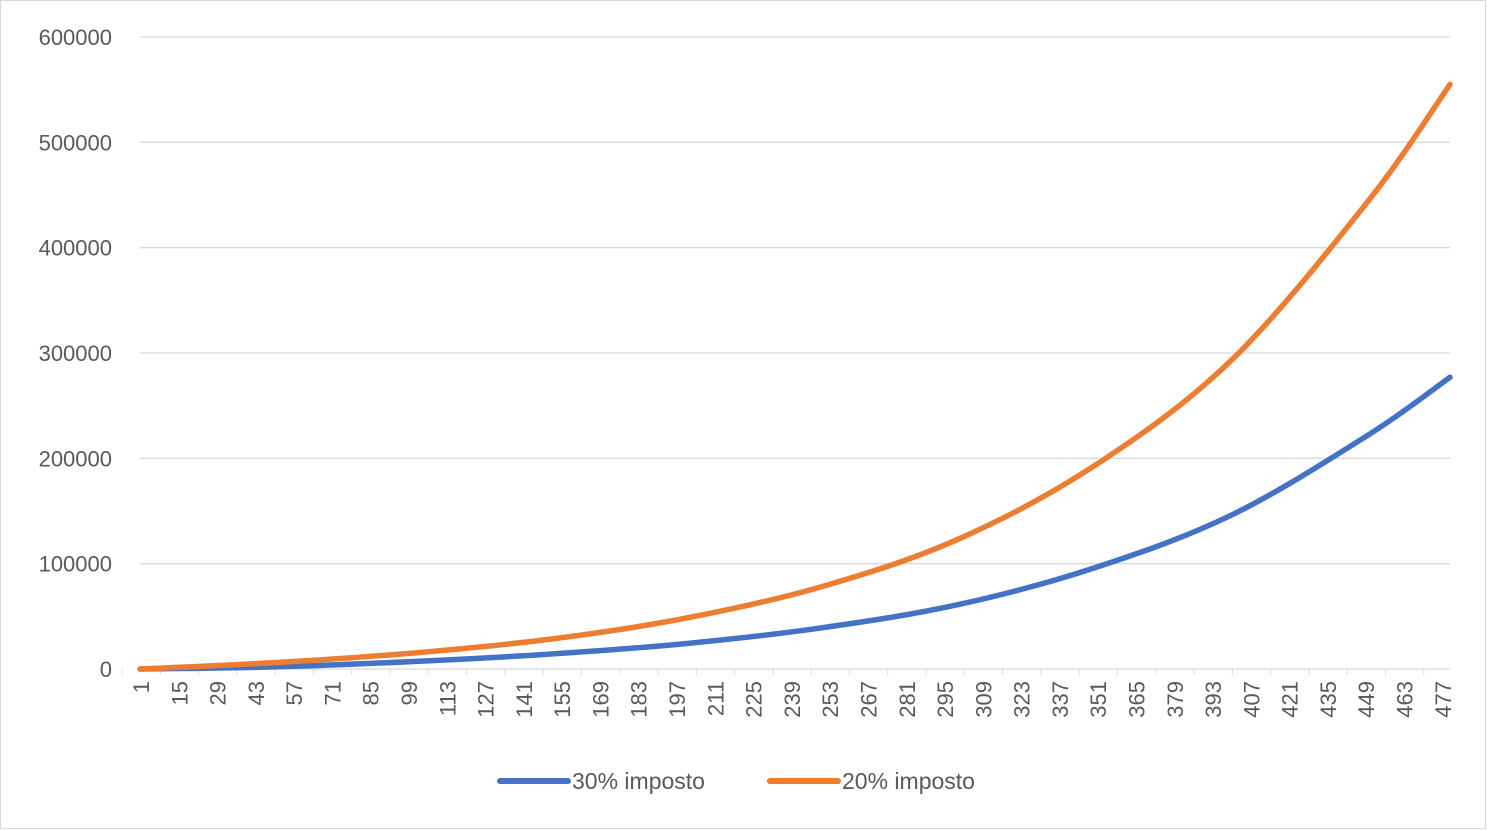 The image size is (1488, 831). I want to click on y-tick-label: 500000, so click(75, 142).